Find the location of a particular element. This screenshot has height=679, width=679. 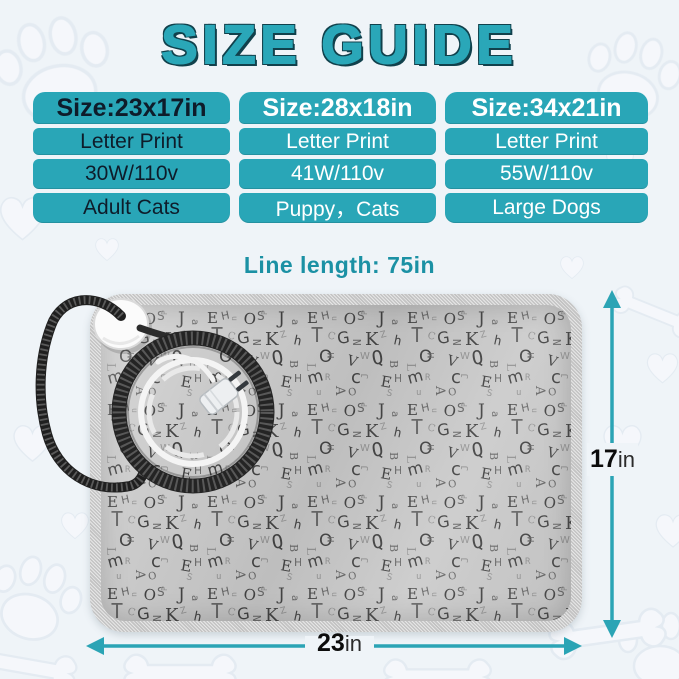

height-value: 17 is located at coordinates (604, 459).